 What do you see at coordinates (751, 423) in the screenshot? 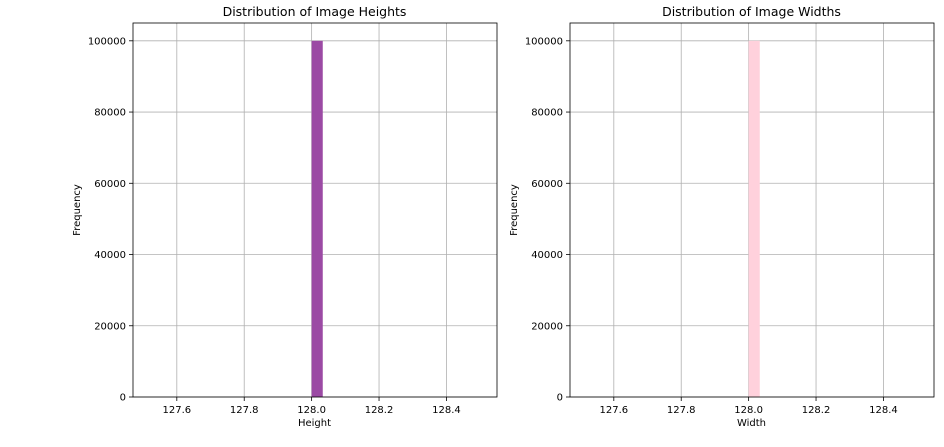
I see `x-axis-label: Width` at bounding box center [751, 423].